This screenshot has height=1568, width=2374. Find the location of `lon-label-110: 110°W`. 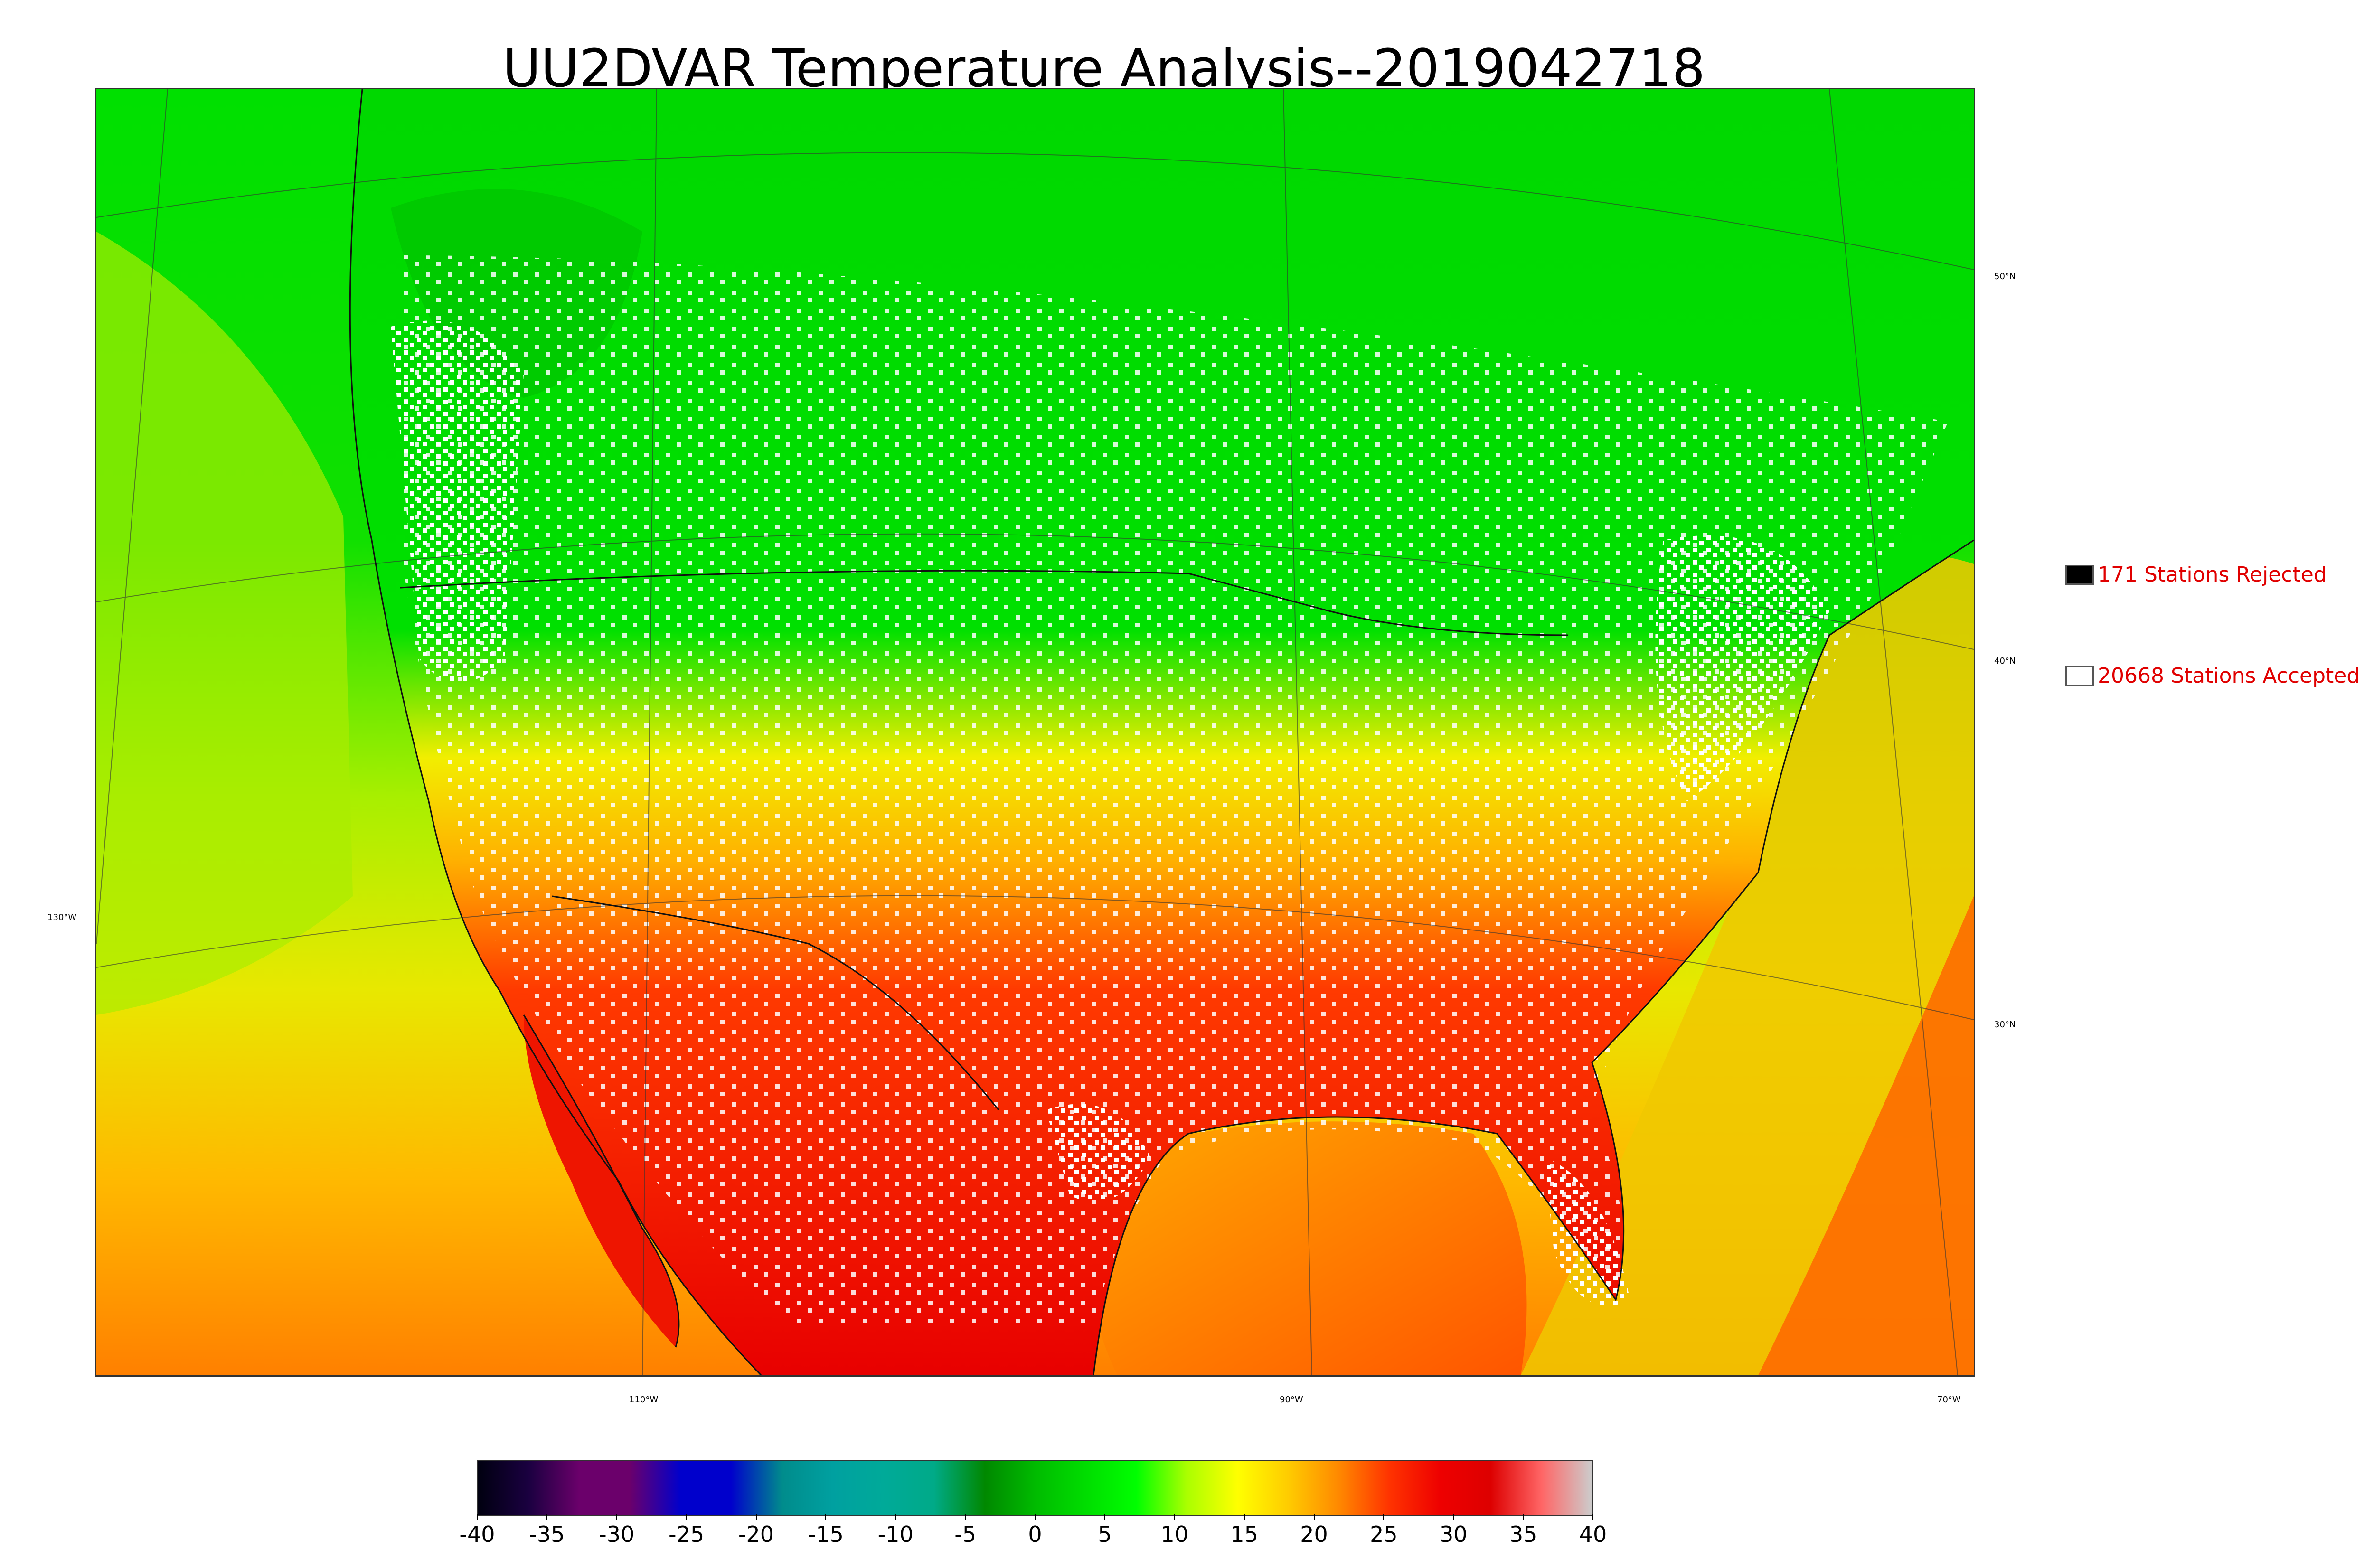

lon-label-110: 110°W is located at coordinates (644, 1400).